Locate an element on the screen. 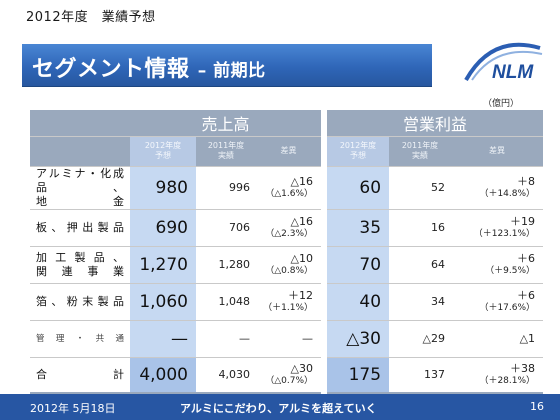  profit-forecast: △30 is located at coordinates (358, 339).